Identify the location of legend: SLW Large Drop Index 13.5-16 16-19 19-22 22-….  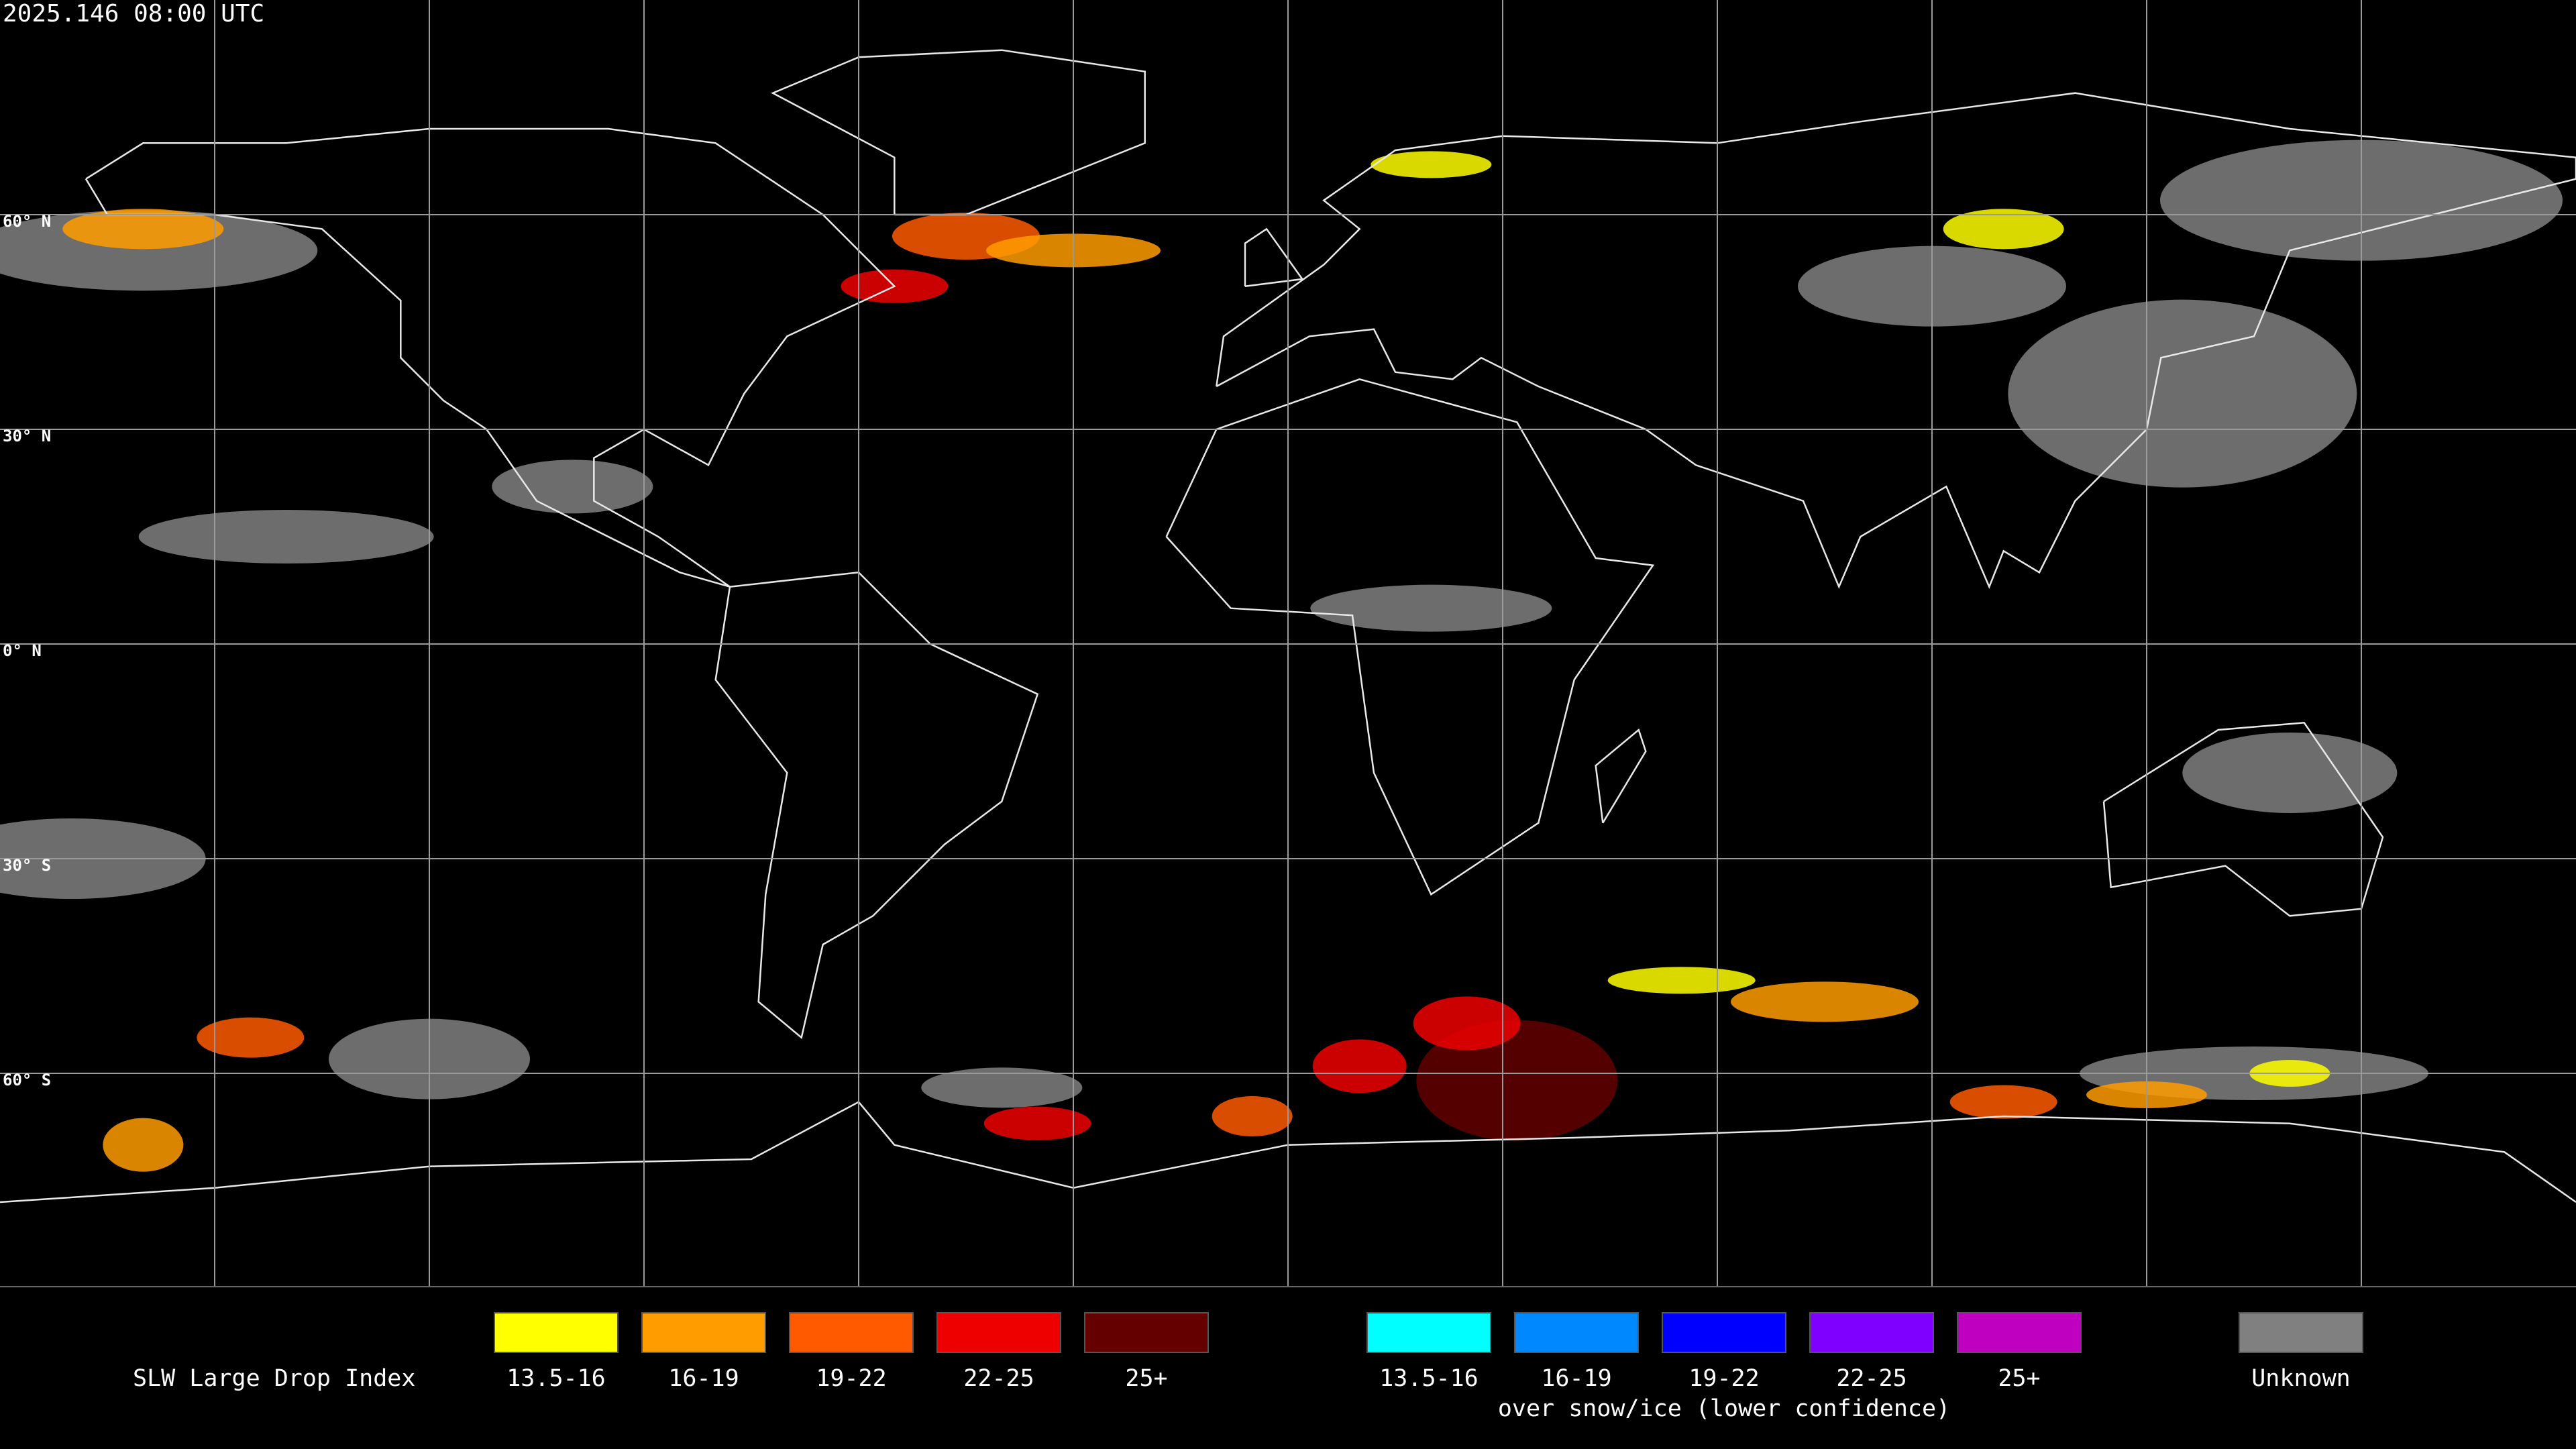
(1248, 1367).